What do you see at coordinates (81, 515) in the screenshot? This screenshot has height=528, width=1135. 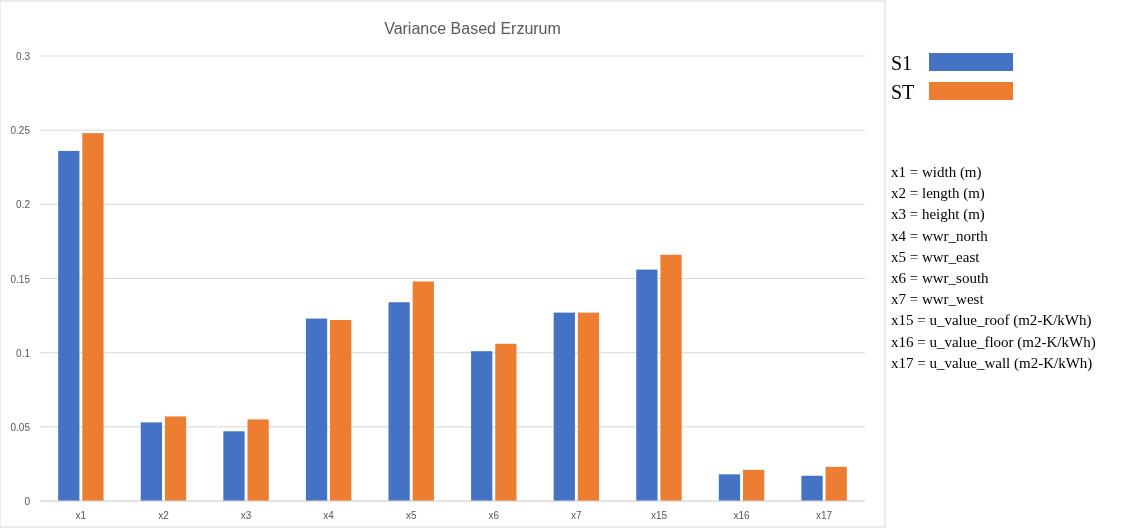 I see `x-tick-label: x1` at bounding box center [81, 515].